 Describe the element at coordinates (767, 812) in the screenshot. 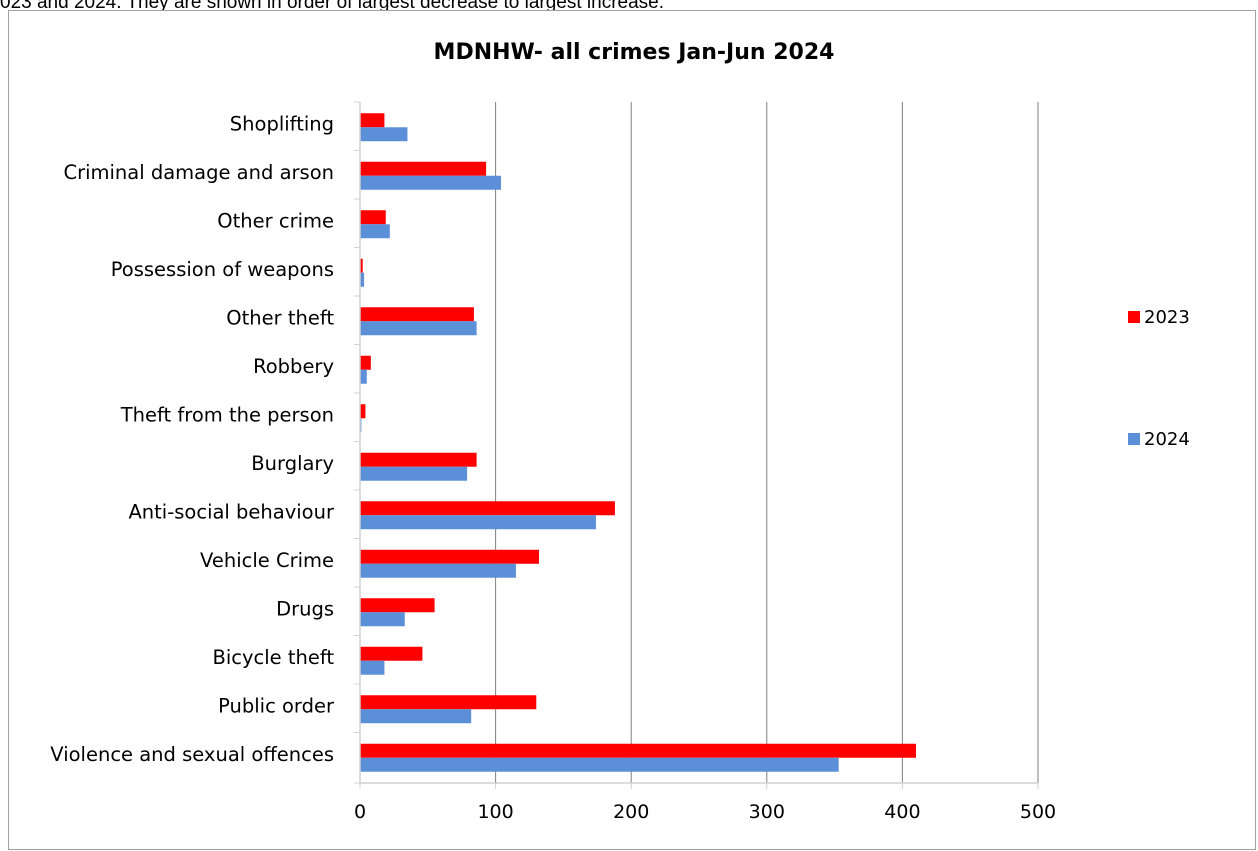

I see `x-tick-label-300: 300` at that location.